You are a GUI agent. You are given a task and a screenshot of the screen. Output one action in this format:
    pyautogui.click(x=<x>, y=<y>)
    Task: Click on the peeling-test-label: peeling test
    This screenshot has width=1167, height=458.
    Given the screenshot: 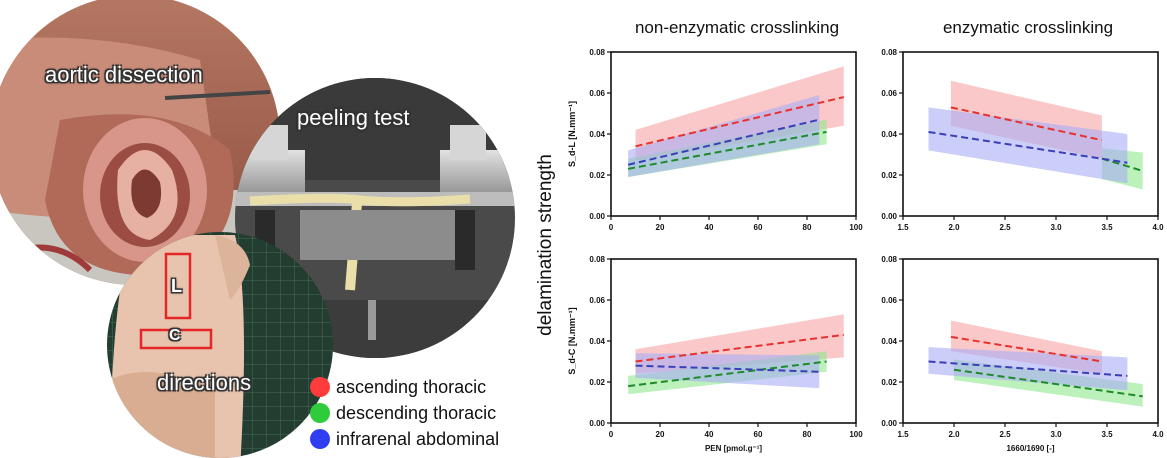 What is the action you would take?
    pyautogui.click(x=353, y=117)
    